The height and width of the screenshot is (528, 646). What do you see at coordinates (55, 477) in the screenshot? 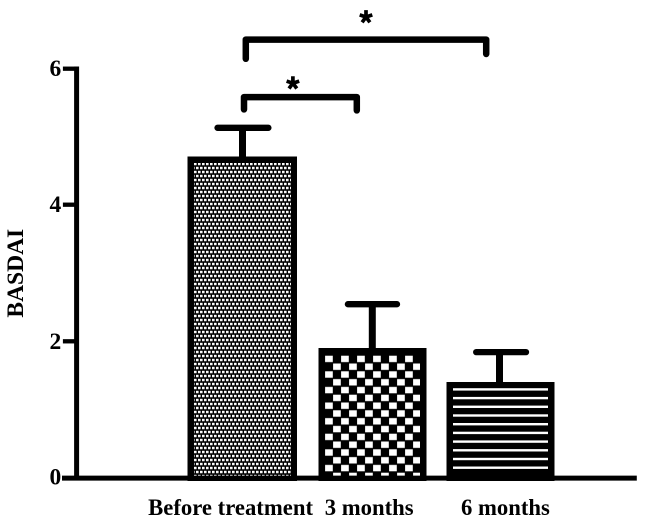
I see `svg-text: 0` at bounding box center [55, 477].